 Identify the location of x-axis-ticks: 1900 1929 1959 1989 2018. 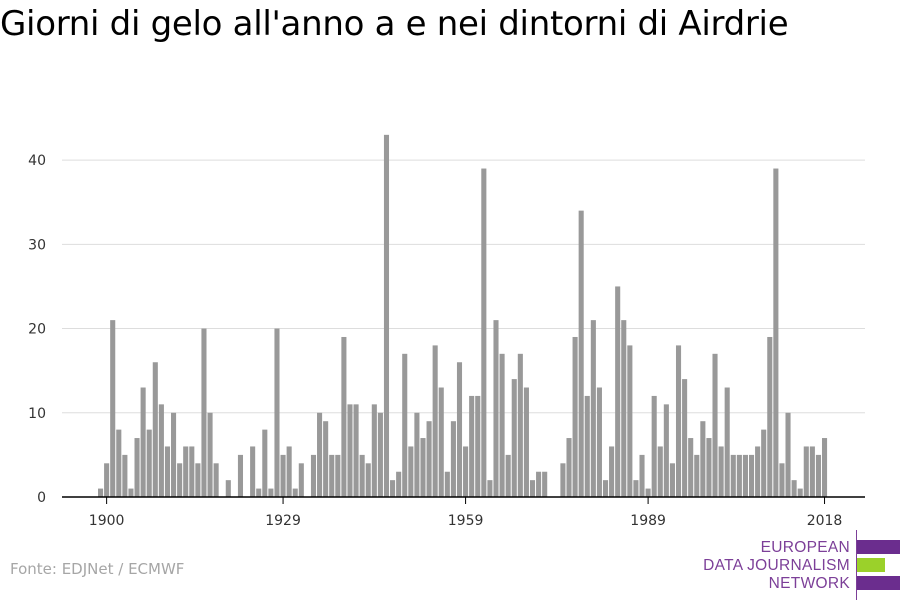
(466, 513).